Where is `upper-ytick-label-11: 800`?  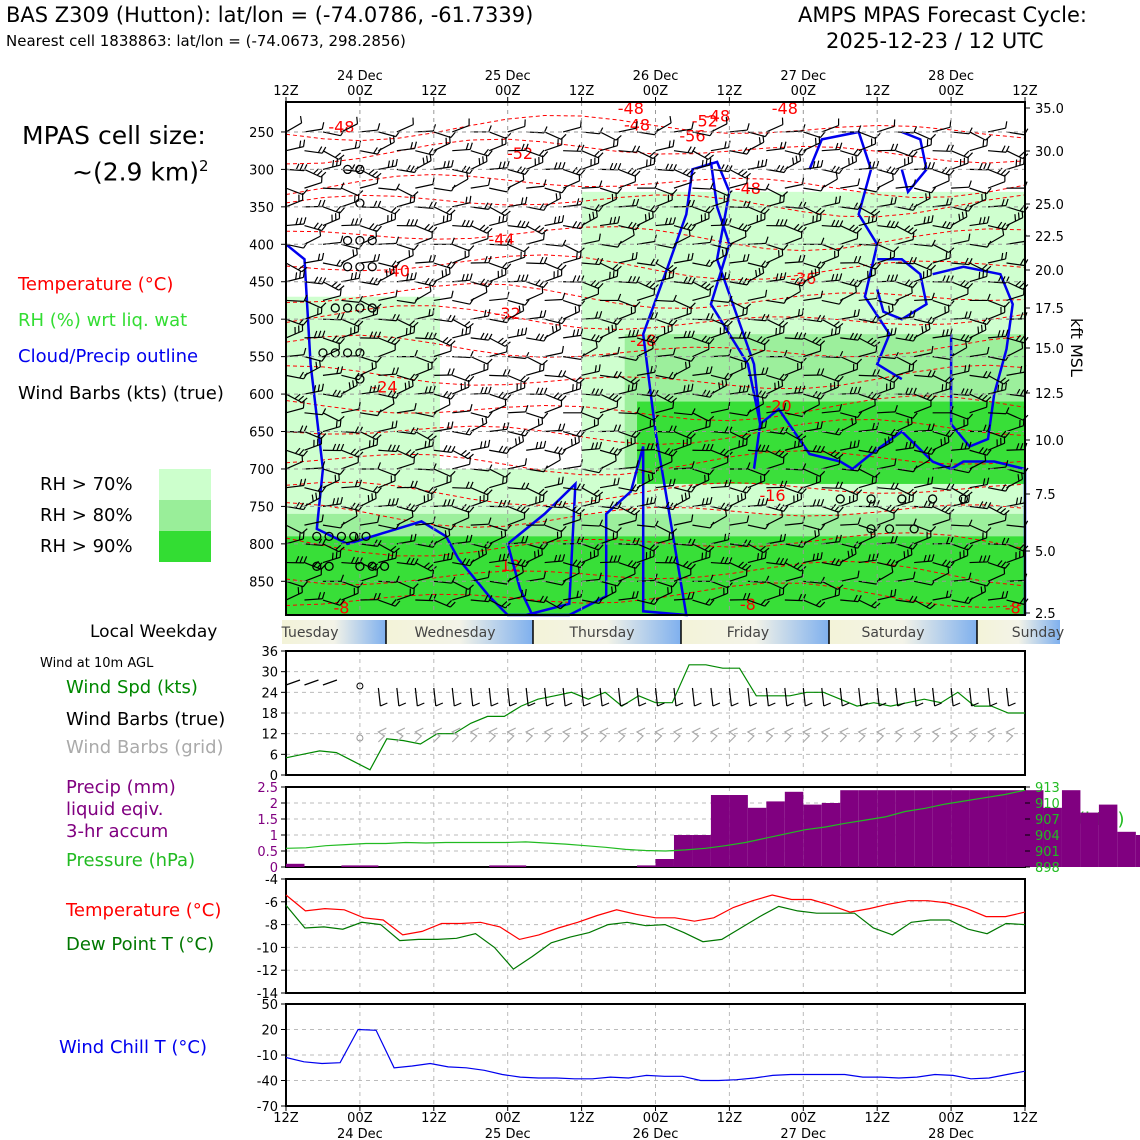
upper-ytick-label-11: 800 is located at coordinates (261, 545).